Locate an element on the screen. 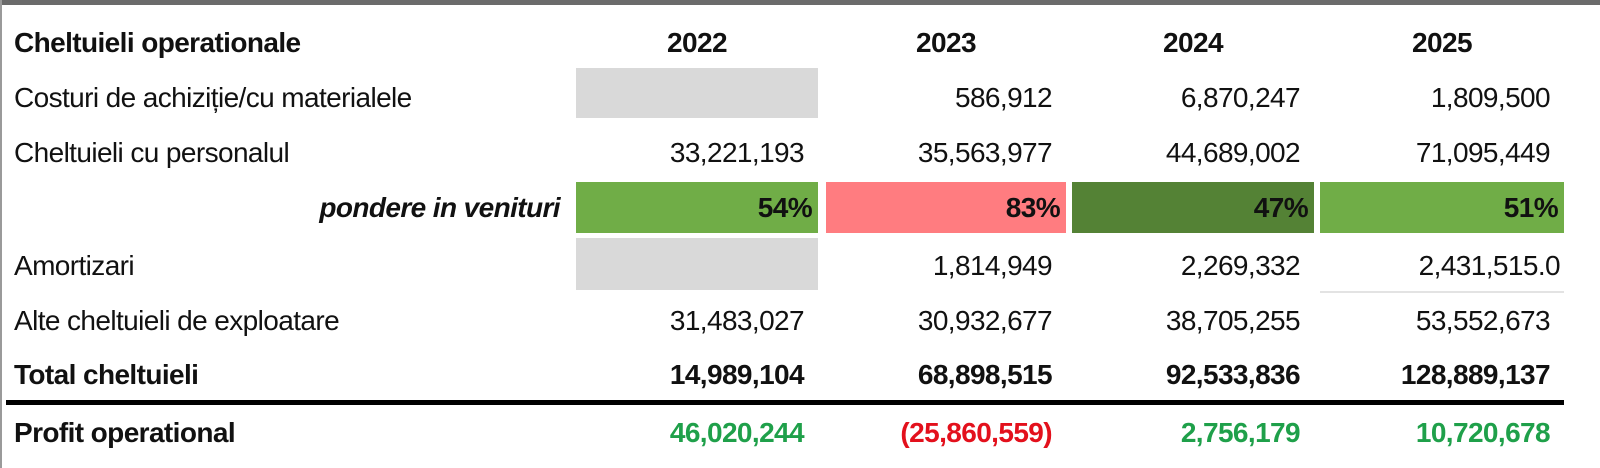  row-label: Costuri de achiziție/cu materialele is located at coordinates (213, 97).